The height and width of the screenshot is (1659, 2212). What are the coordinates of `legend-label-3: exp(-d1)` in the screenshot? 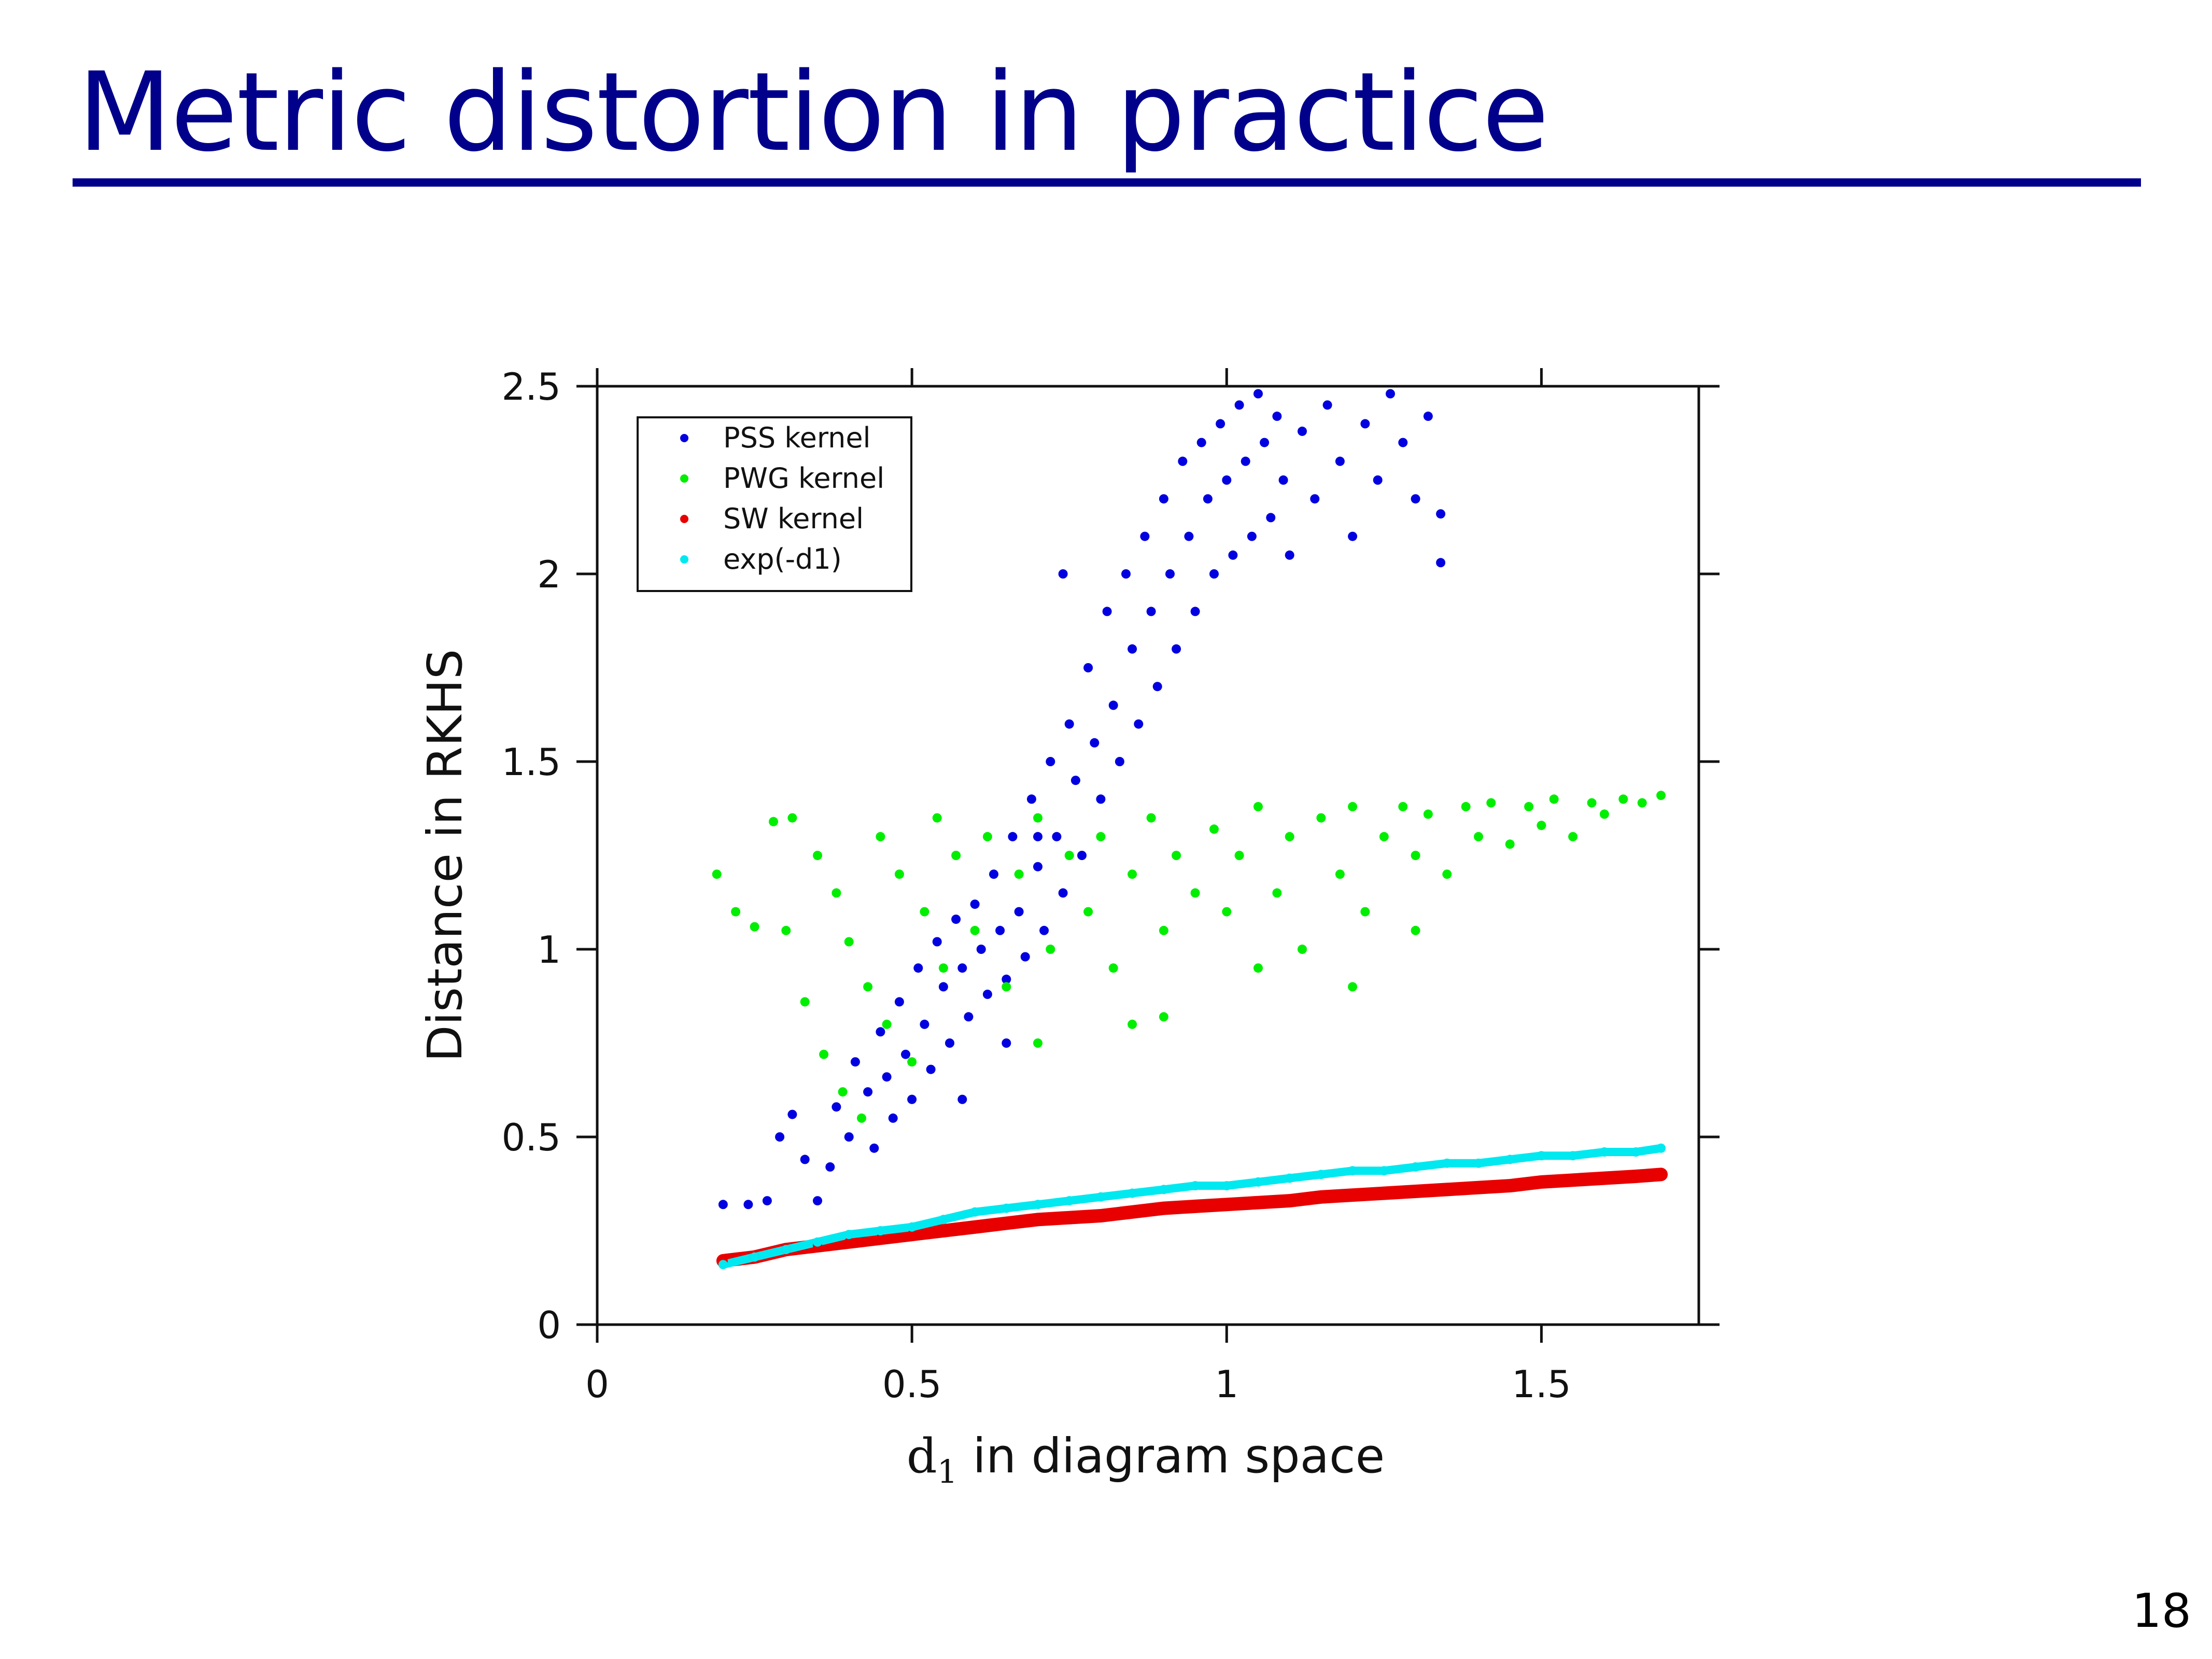 It's located at (782, 559).